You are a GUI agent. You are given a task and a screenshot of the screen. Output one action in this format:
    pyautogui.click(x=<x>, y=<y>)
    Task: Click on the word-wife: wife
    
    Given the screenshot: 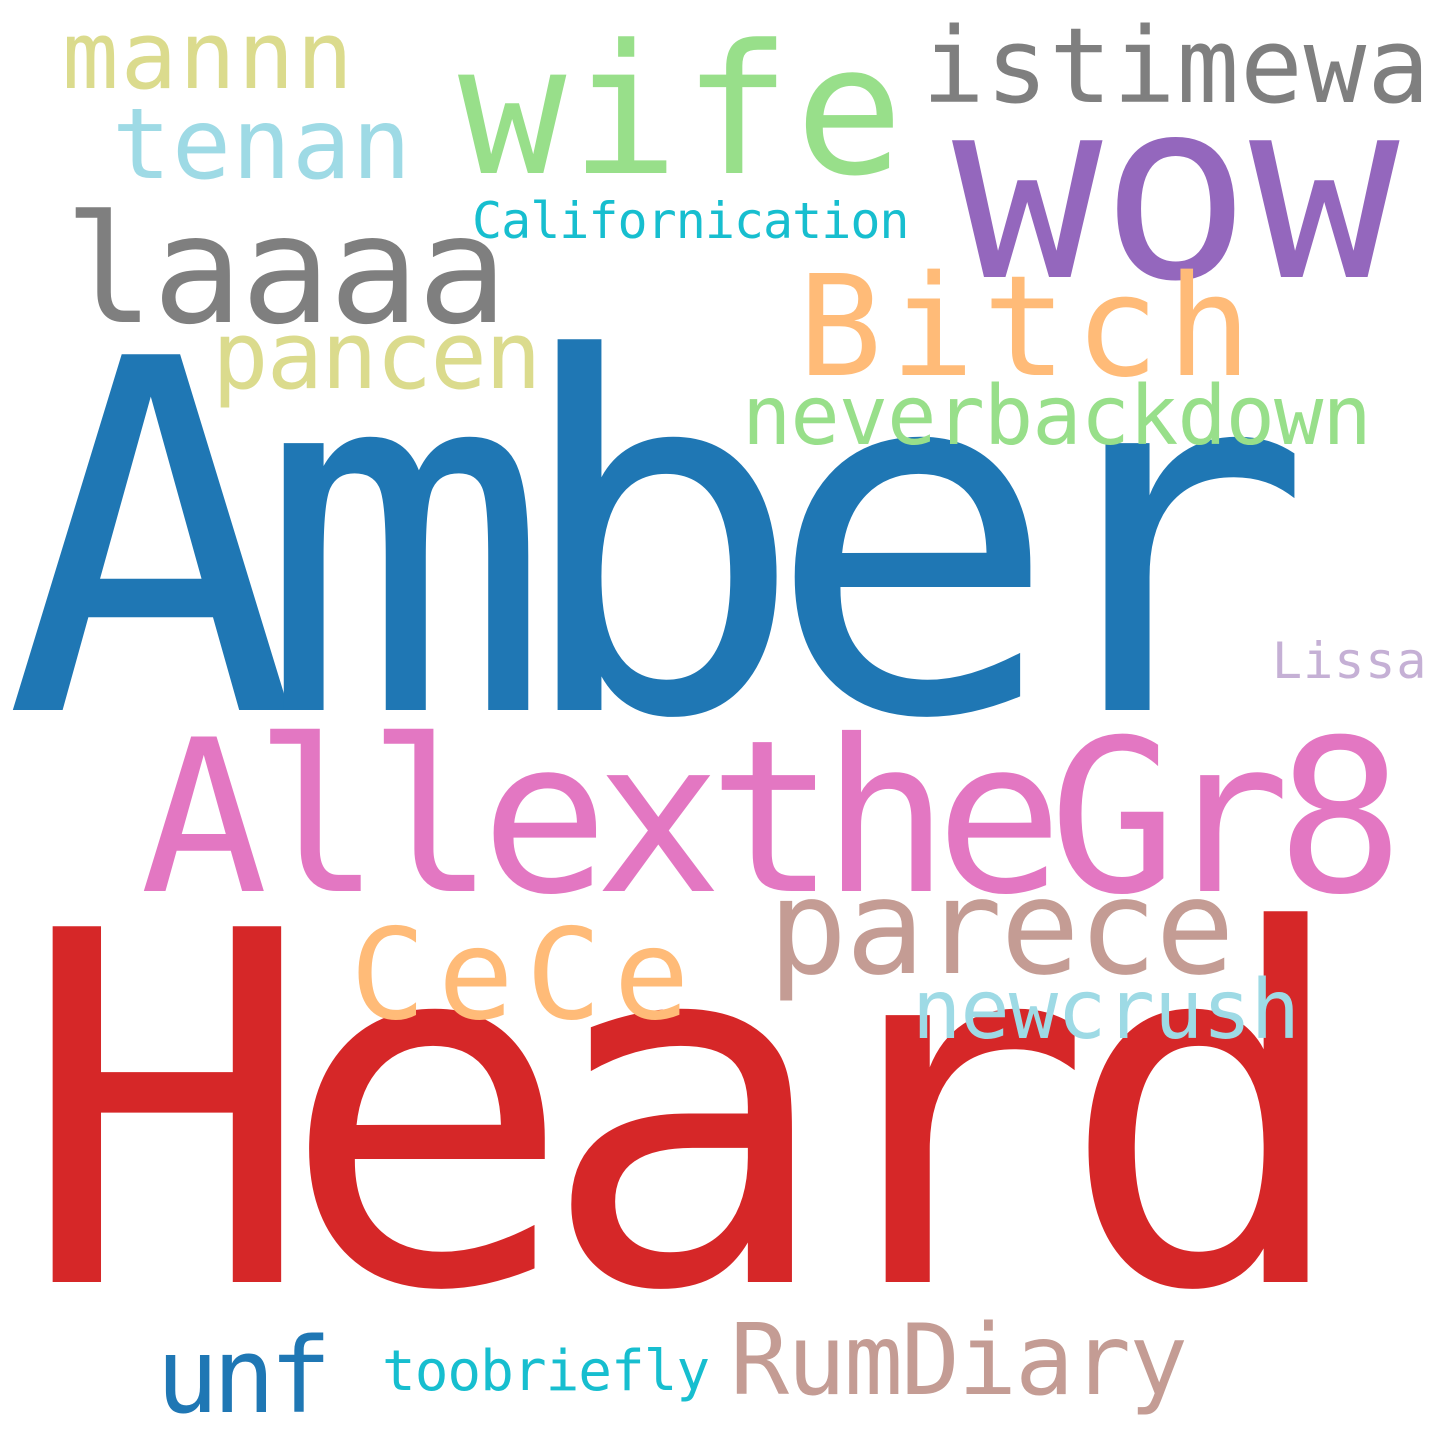 What is the action you would take?
    pyautogui.click(x=683, y=111)
    